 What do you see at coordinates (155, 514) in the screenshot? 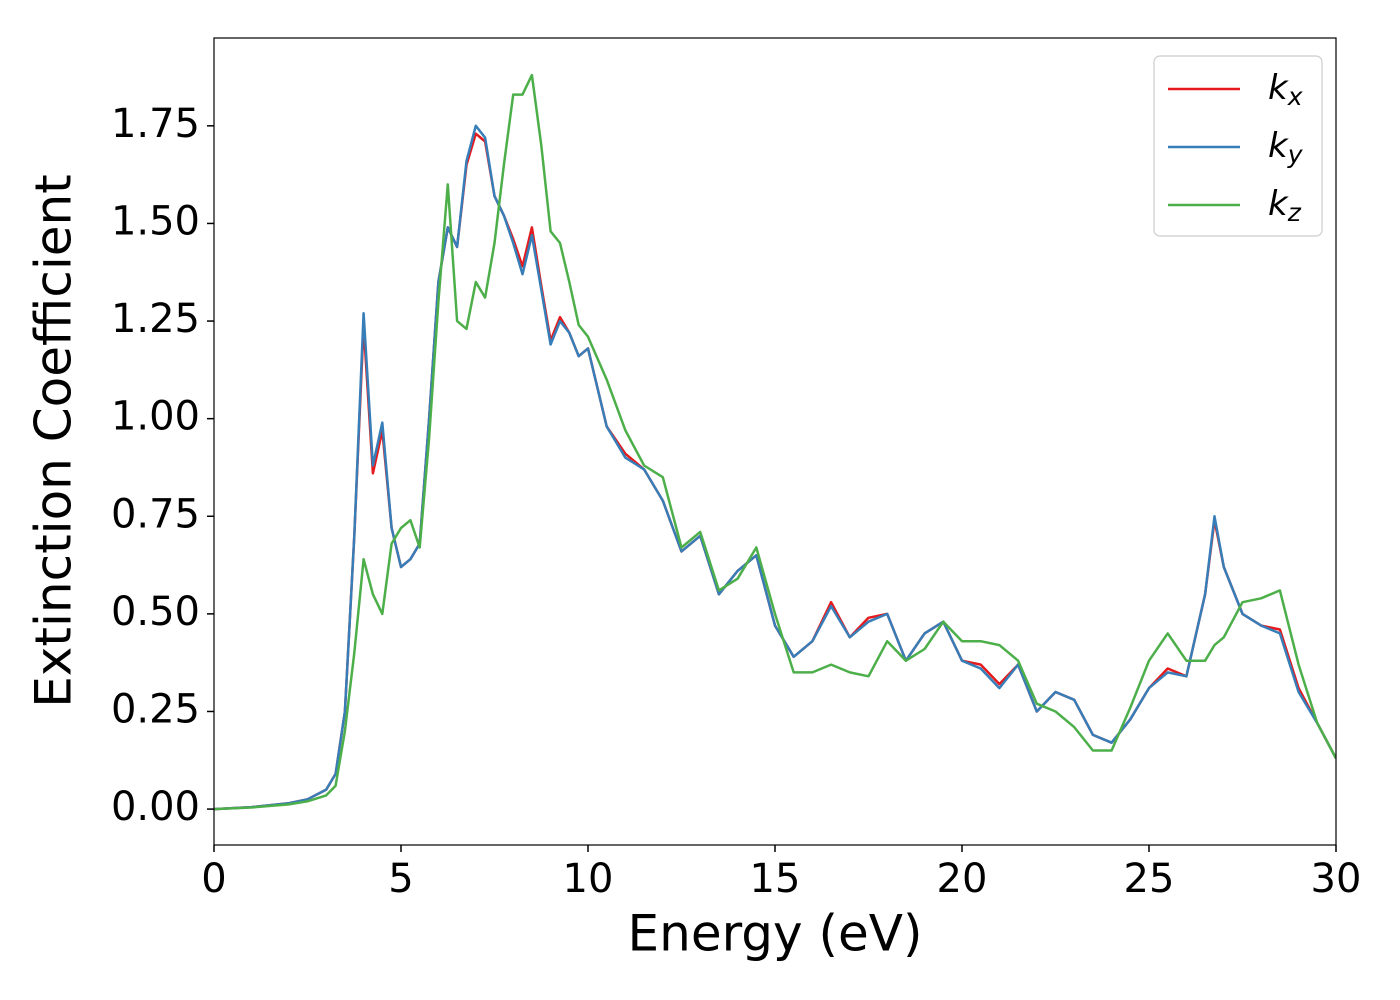
I see `y-tick-label: 0.75` at bounding box center [155, 514].